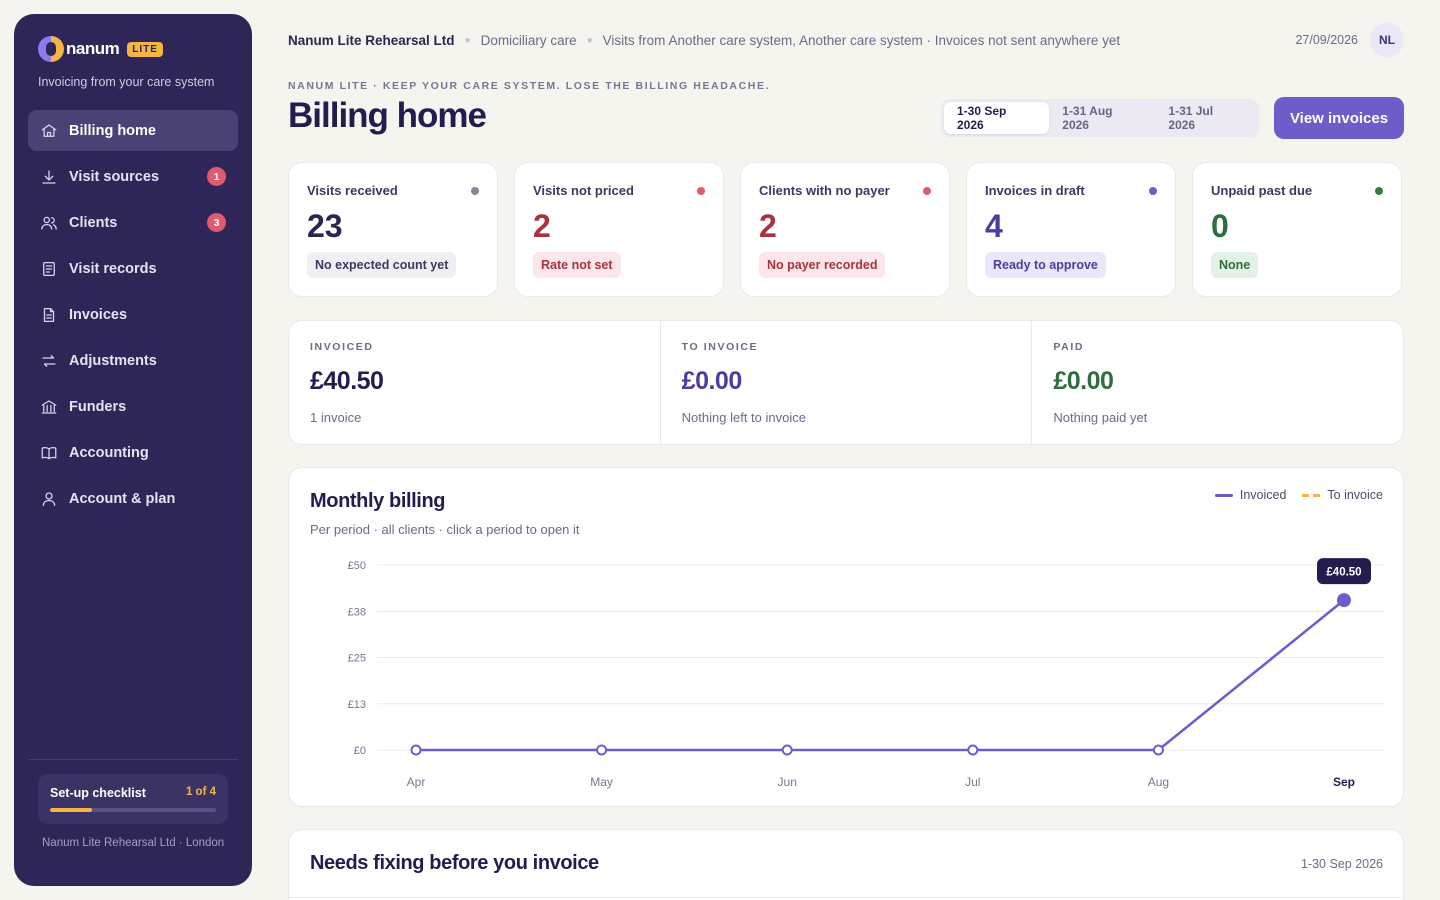 This screenshot has height=900, width=1440. Describe the element at coordinates (133, 810) in the screenshot. I see `checklist-progress-bar` at that location.